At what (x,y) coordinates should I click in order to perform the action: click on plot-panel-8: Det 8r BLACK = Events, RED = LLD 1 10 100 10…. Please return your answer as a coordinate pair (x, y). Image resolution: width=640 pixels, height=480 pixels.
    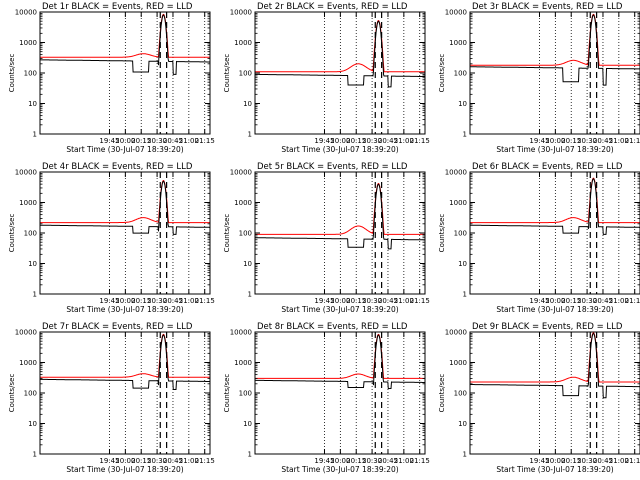
    Looking at the image, I should click on (326, 398).